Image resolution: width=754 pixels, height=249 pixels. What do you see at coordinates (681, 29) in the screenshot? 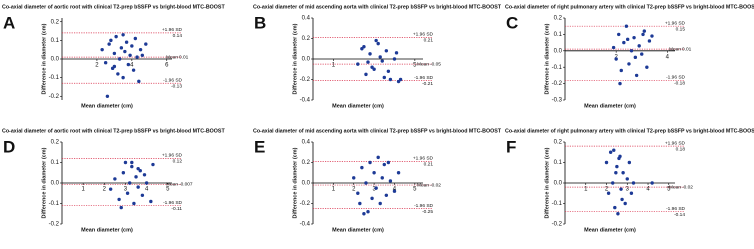
I see `reference-value: 0.15` at bounding box center [681, 29].